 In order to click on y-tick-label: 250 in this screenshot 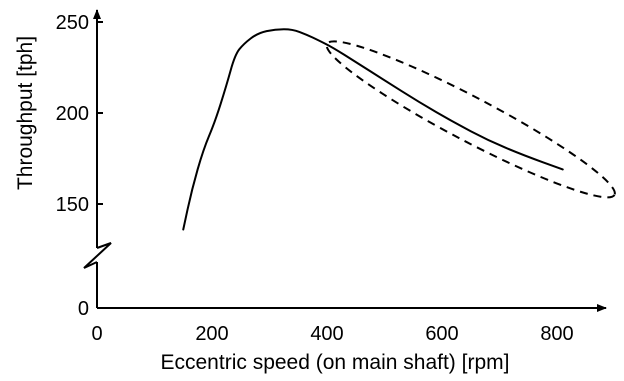, I will do `click(72, 23)`.